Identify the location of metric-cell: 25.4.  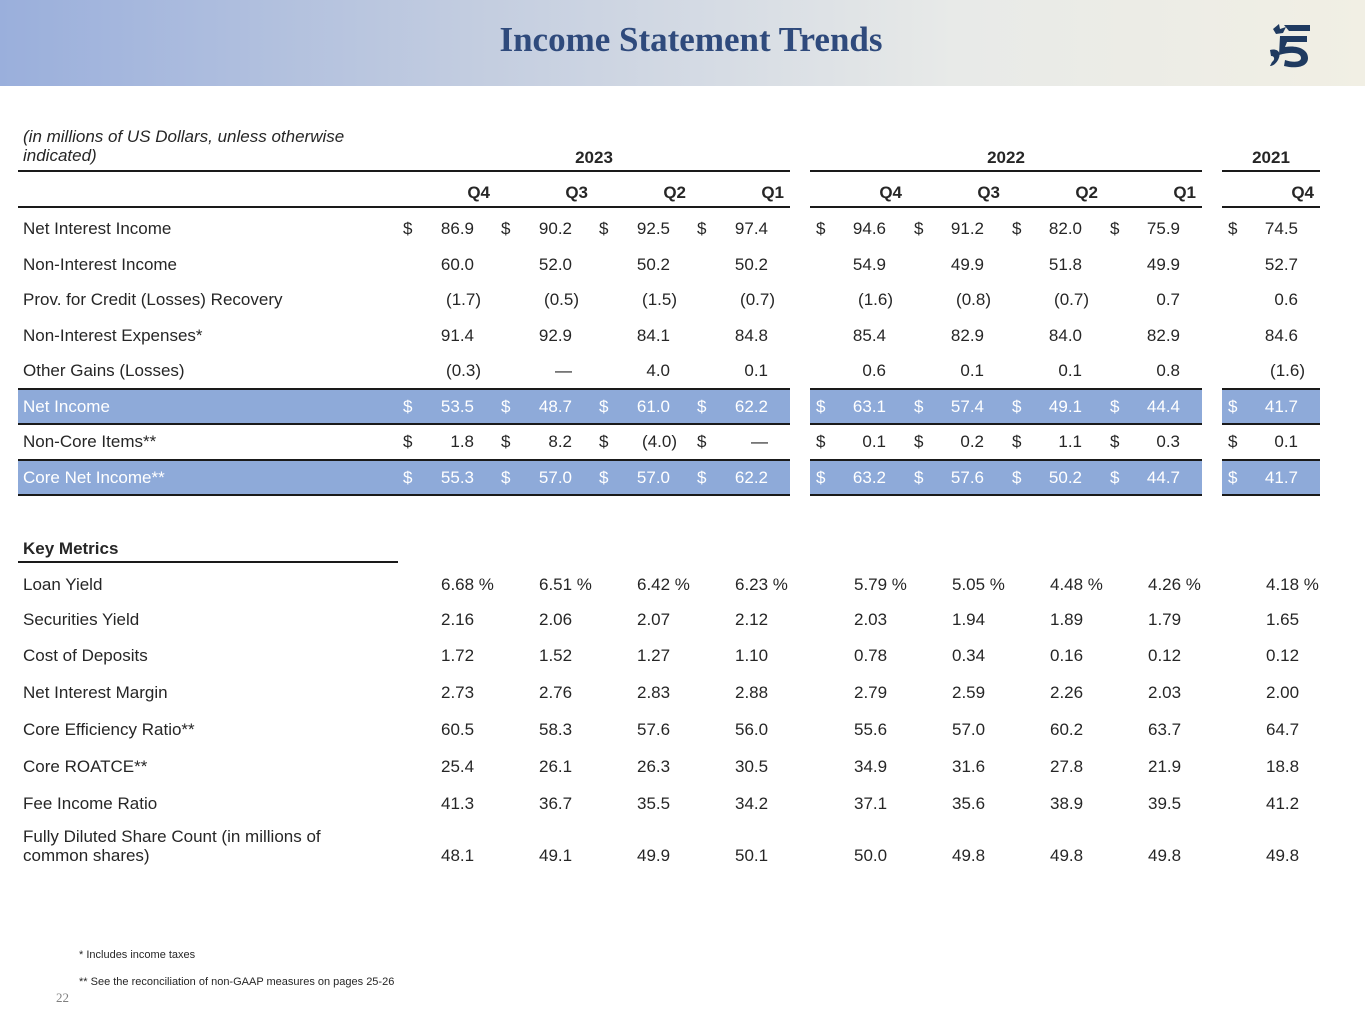
(458, 766).